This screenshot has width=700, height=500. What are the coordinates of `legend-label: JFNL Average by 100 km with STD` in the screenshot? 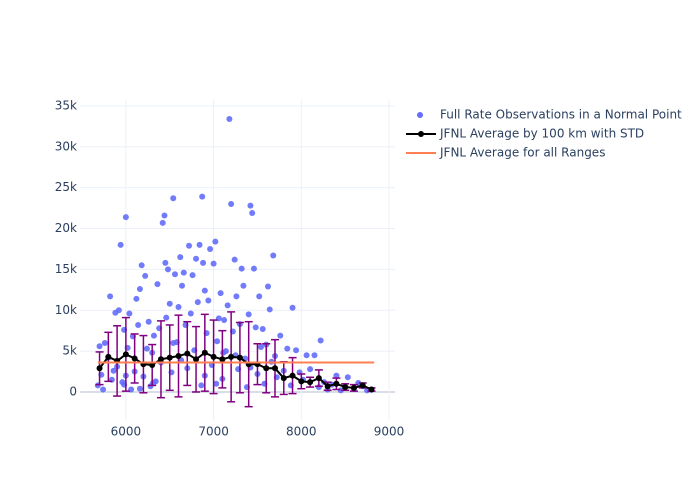 It's located at (541, 134).